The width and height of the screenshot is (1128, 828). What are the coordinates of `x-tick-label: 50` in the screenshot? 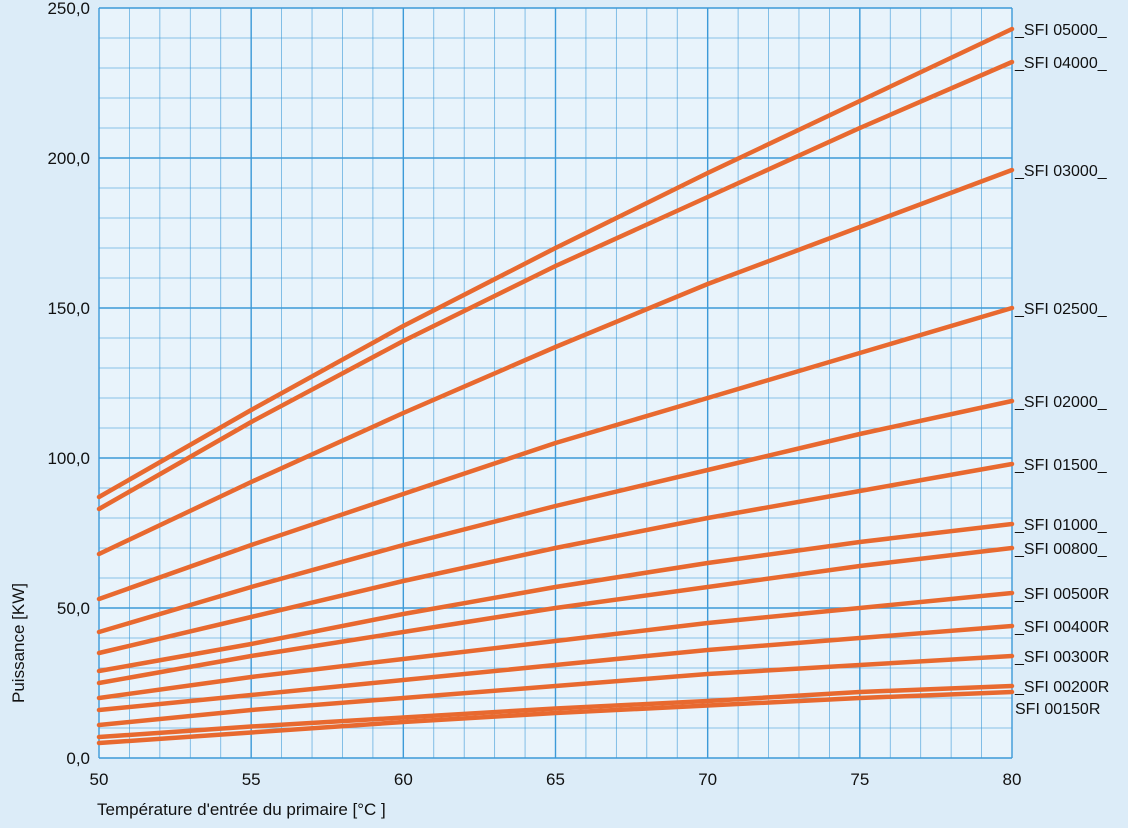 It's located at (99, 779).